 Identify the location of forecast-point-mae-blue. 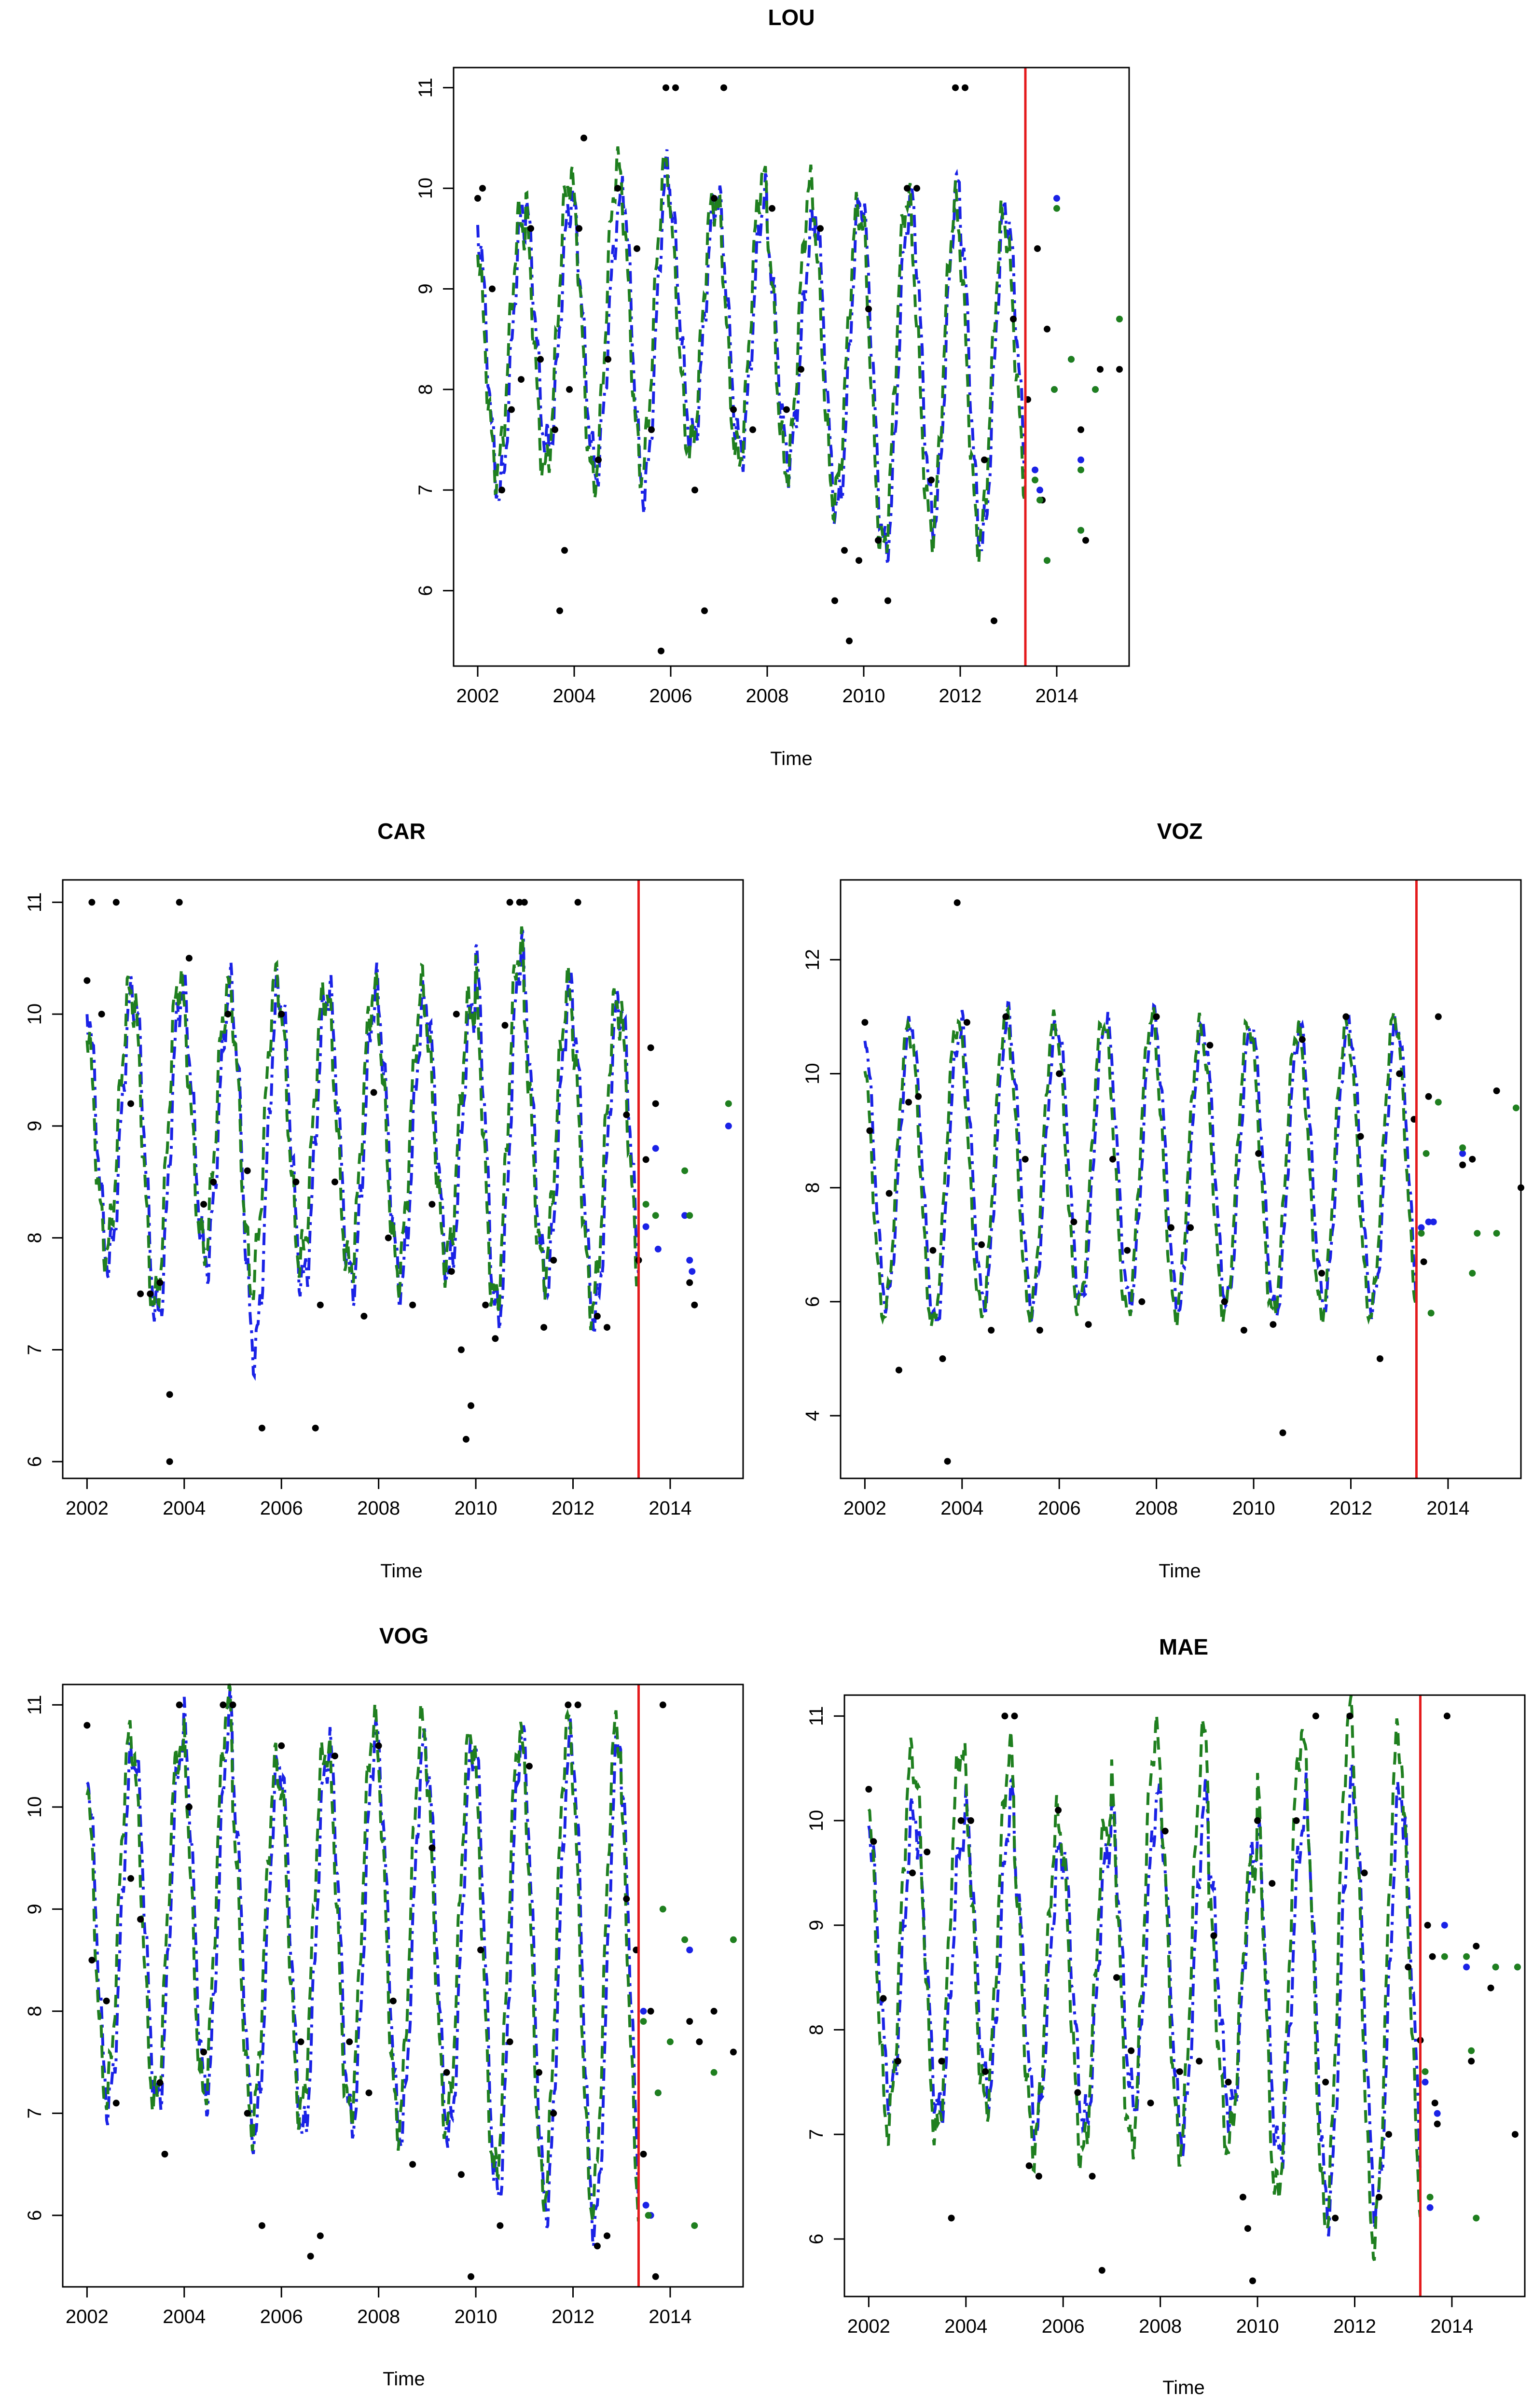
(1430, 2208).